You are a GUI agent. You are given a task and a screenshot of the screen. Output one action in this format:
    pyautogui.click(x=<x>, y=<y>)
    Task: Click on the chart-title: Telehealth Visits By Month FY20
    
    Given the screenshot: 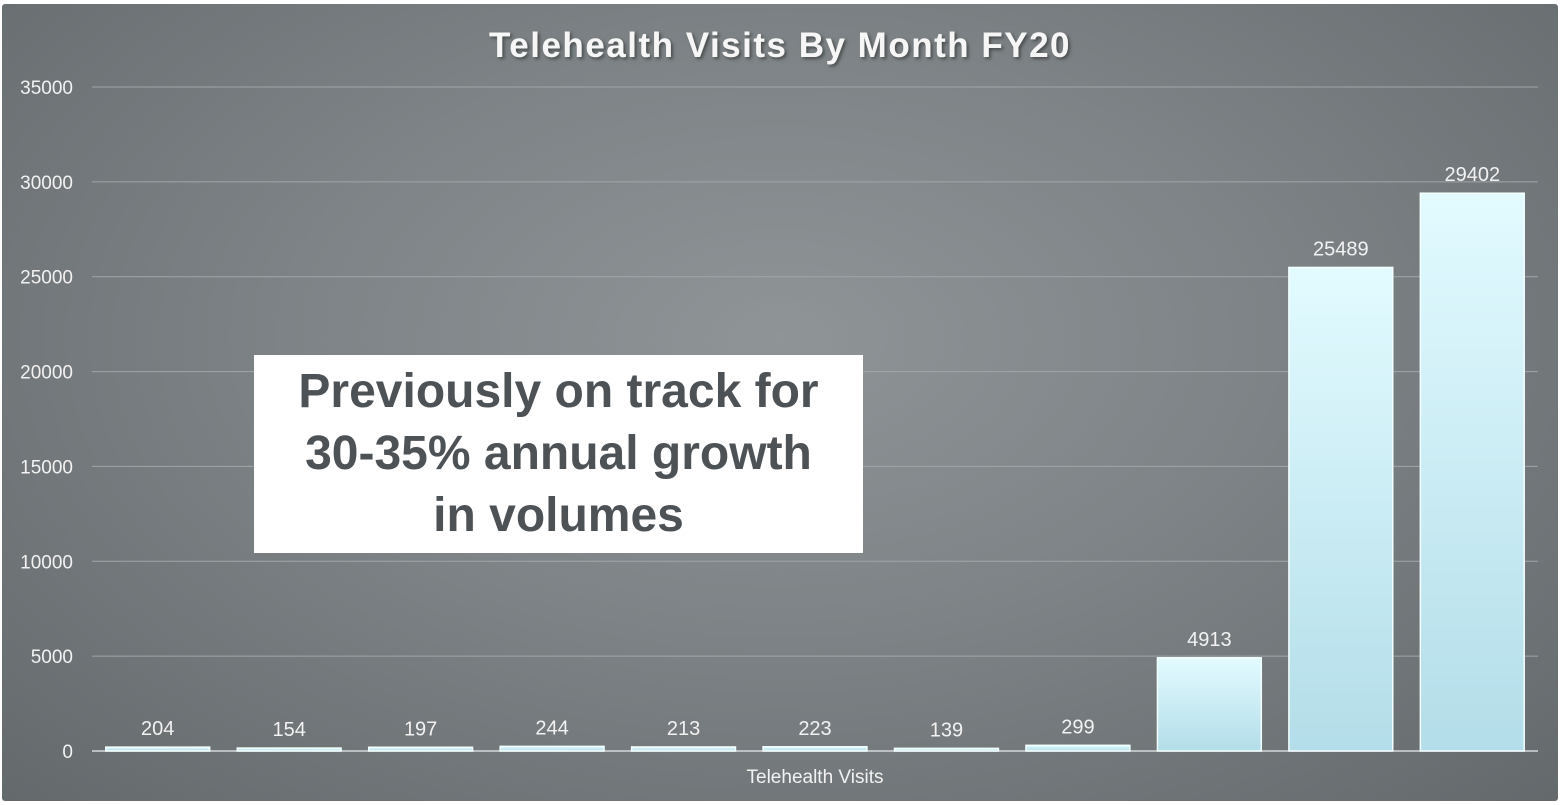 What is the action you would take?
    pyautogui.click(x=780, y=45)
    